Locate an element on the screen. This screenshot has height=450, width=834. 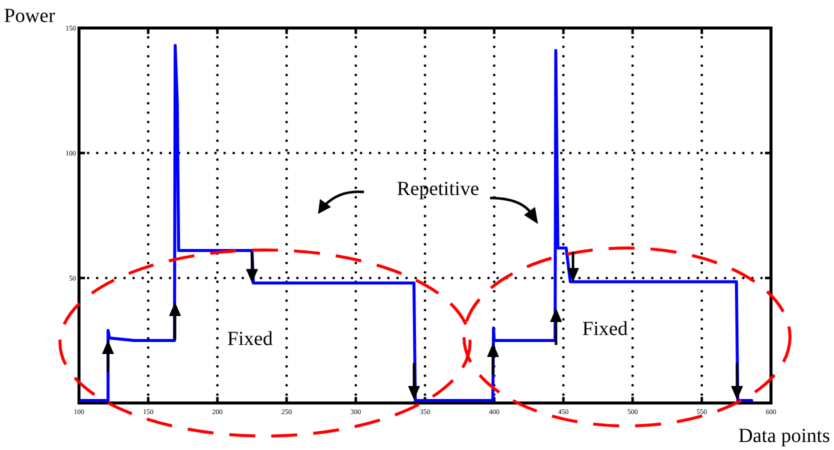
x-axis-title: Data points is located at coordinates (784, 436).